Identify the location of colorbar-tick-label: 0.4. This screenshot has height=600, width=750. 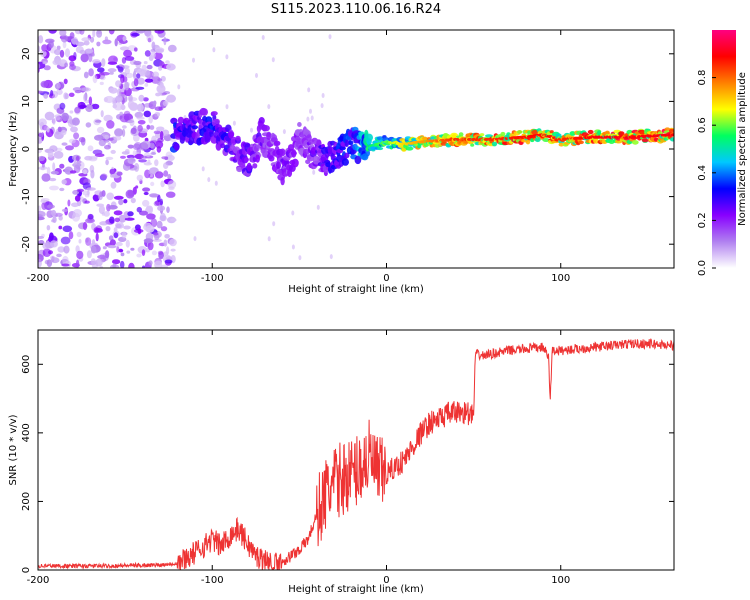
(702, 173).